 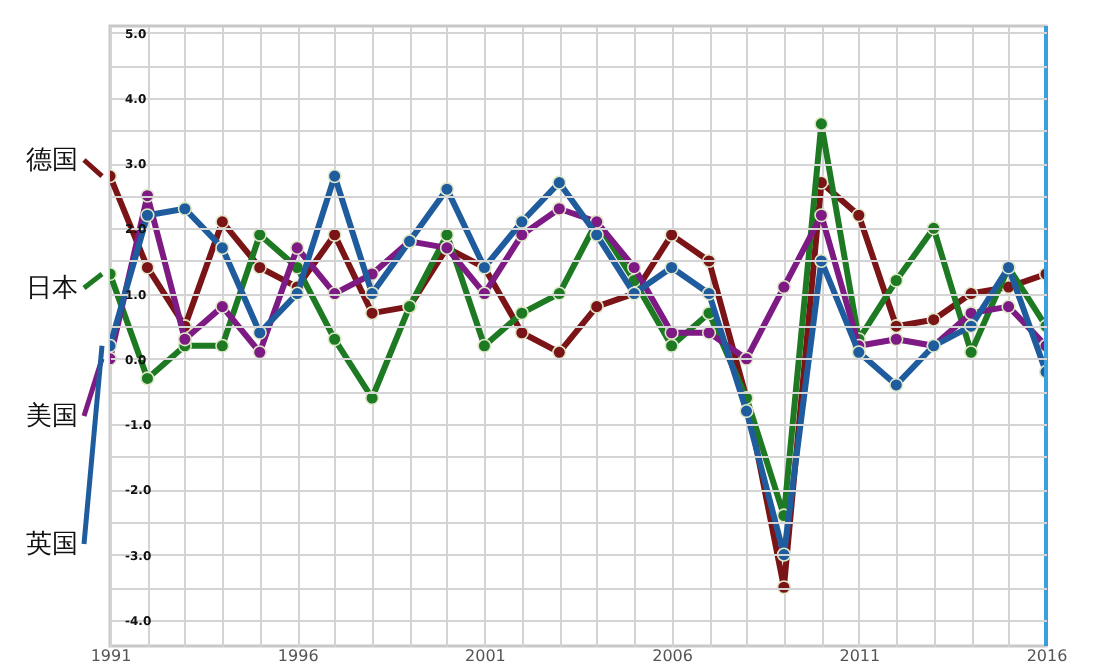 What do you see at coordinates (860, 656) in the screenshot?
I see `x-tick-label: 2011` at bounding box center [860, 656].